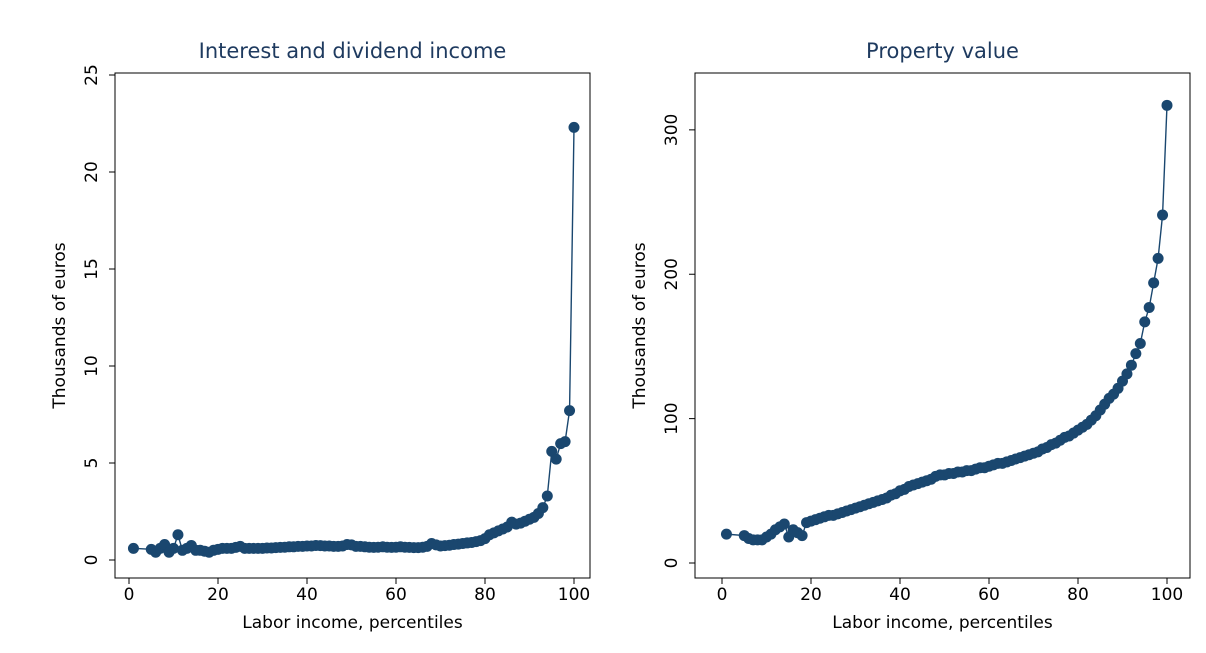 The image size is (1206, 653). What do you see at coordinates (672, 130) in the screenshot?
I see `y-tick-label: 300` at bounding box center [672, 130].